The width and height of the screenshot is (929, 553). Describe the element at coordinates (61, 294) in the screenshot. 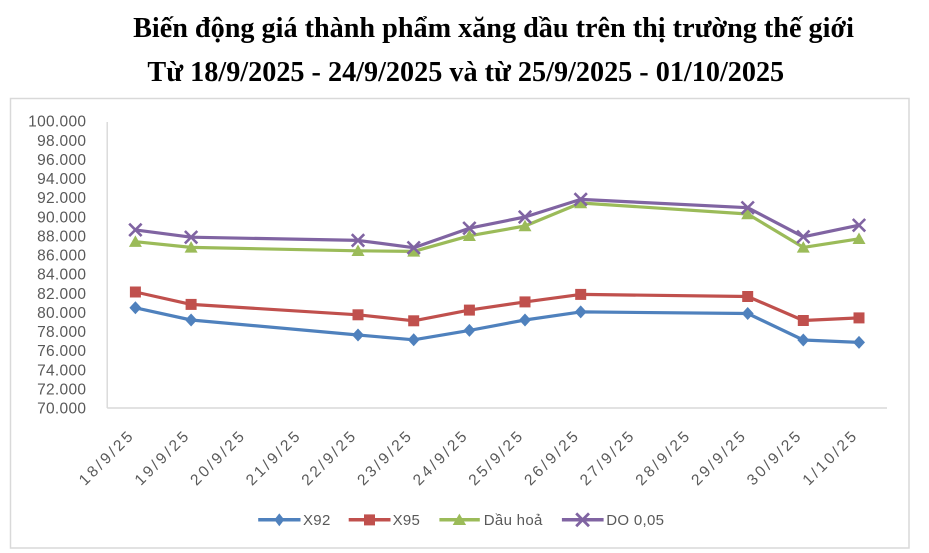

I see `svg-text: 82.000` at that location.